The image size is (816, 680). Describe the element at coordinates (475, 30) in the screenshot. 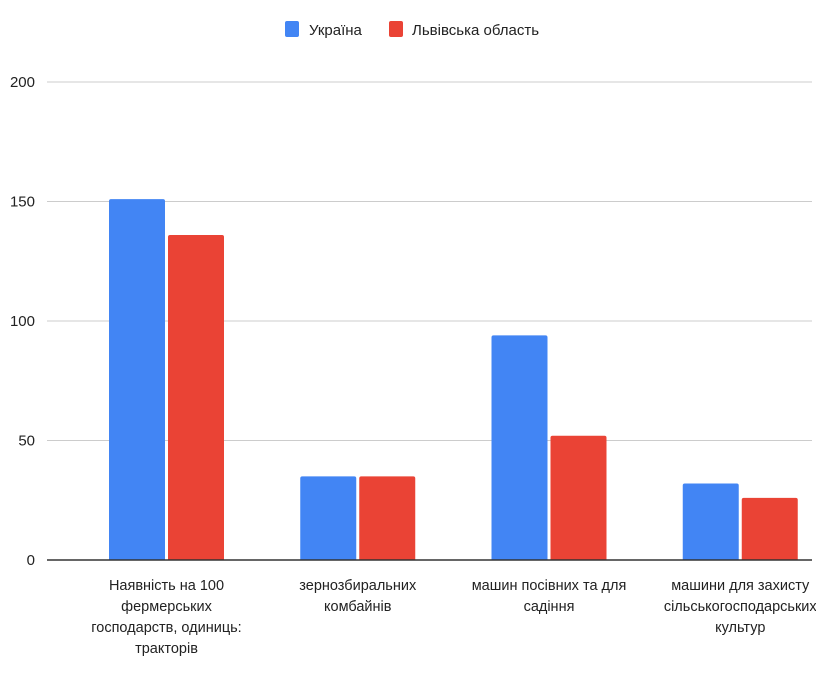

I see `legend-label: Львівська область` at that location.